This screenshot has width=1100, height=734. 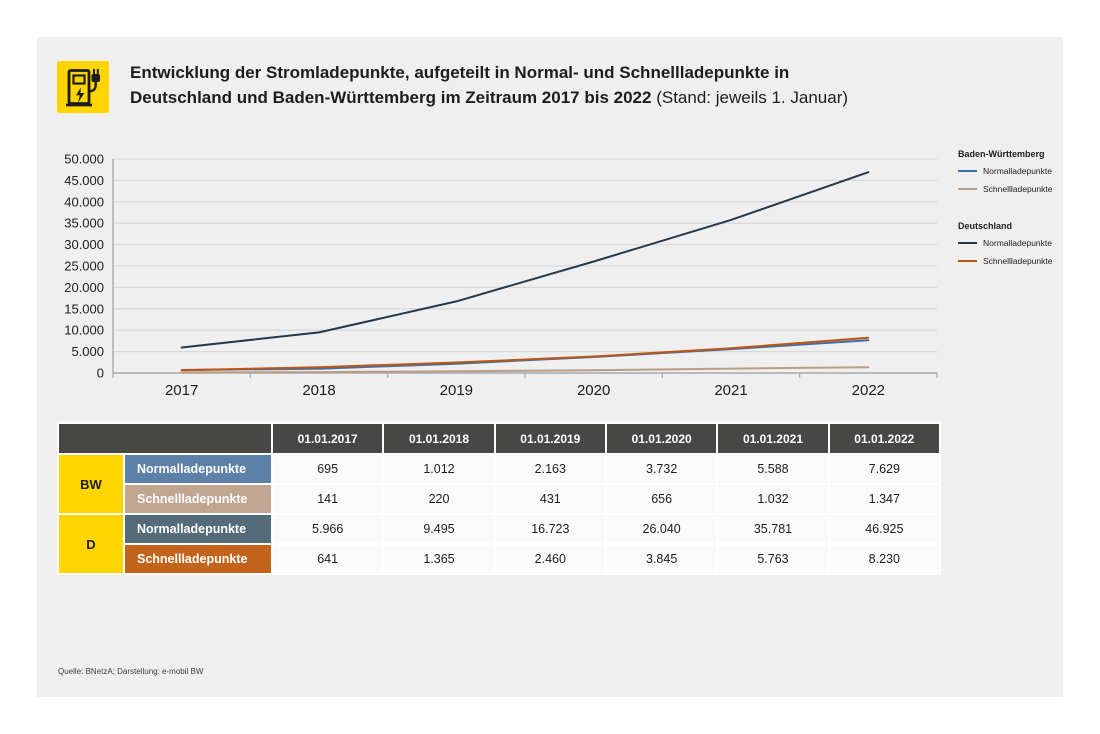 I want to click on table-value-cell: 220, so click(x=439, y=499).